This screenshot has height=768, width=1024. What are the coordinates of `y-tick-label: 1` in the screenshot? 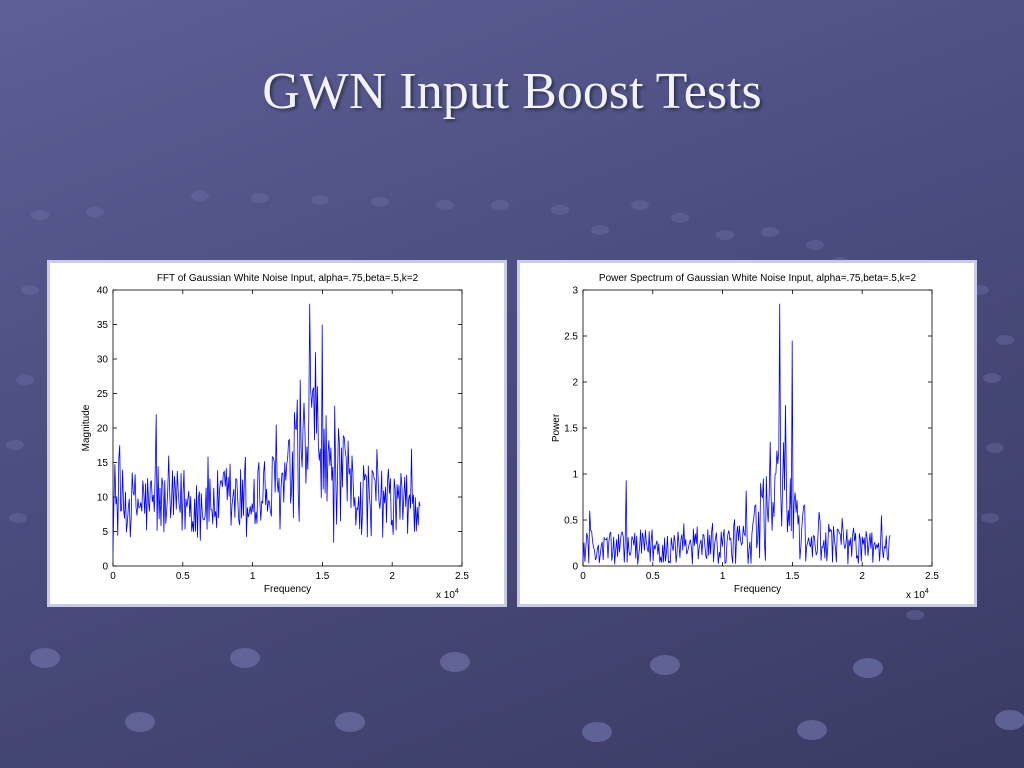 It's located at (575, 475).